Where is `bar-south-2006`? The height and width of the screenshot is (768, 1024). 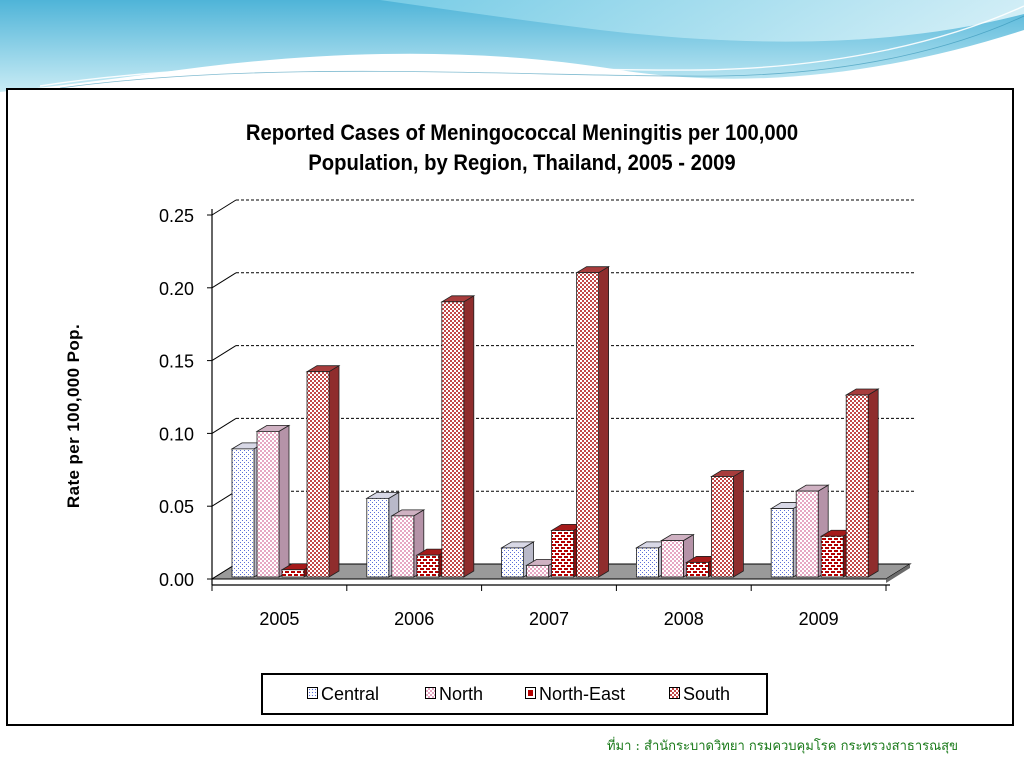 bar-south-2006 is located at coordinates (458, 436).